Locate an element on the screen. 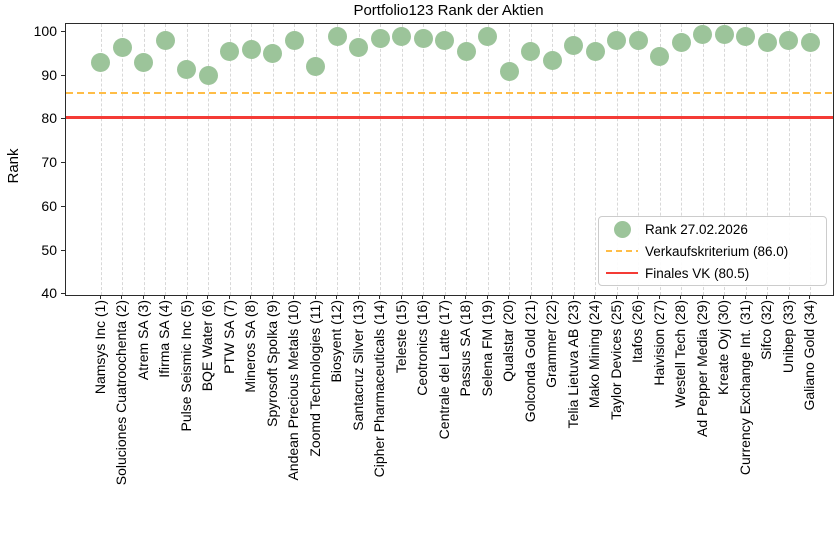 The image size is (839, 551). x-tick-label: Westell Tech (28) is located at coordinates (680, 354).